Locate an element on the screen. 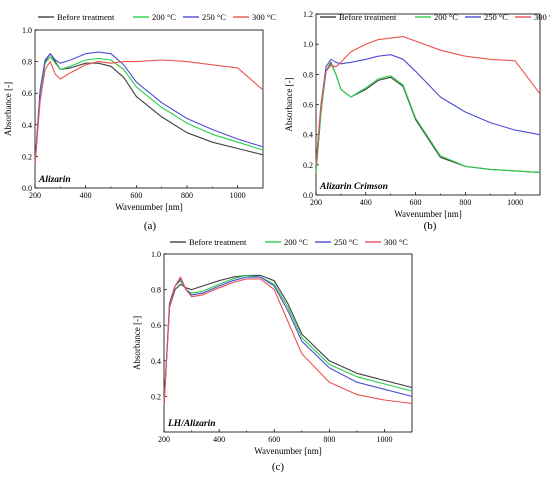  plot-frame is located at coordinates (149, 109).